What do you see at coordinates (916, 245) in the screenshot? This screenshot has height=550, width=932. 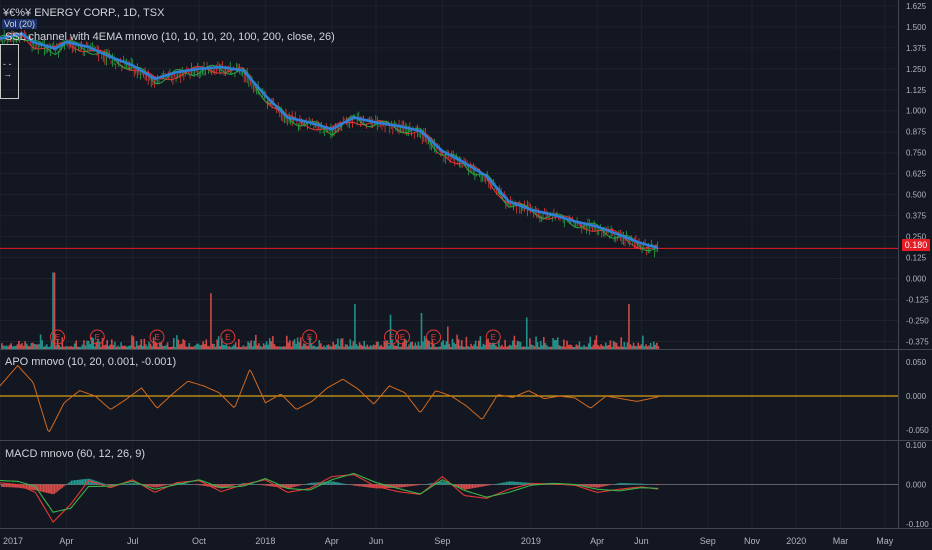 I see `last-price-tag: 0.180` at bounding box center [916, 245].